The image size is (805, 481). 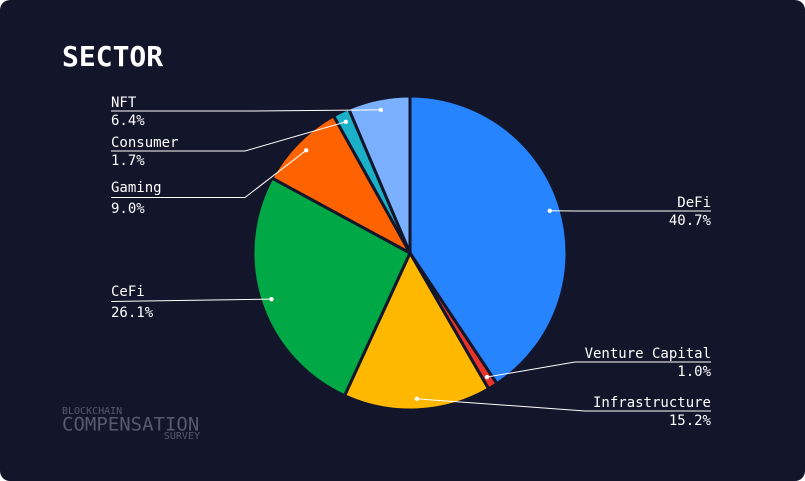 What do you see at coordinates (132, 313) in the screenshot?
I see `slice-value: 26.1%` at bounding box center [132, 313].